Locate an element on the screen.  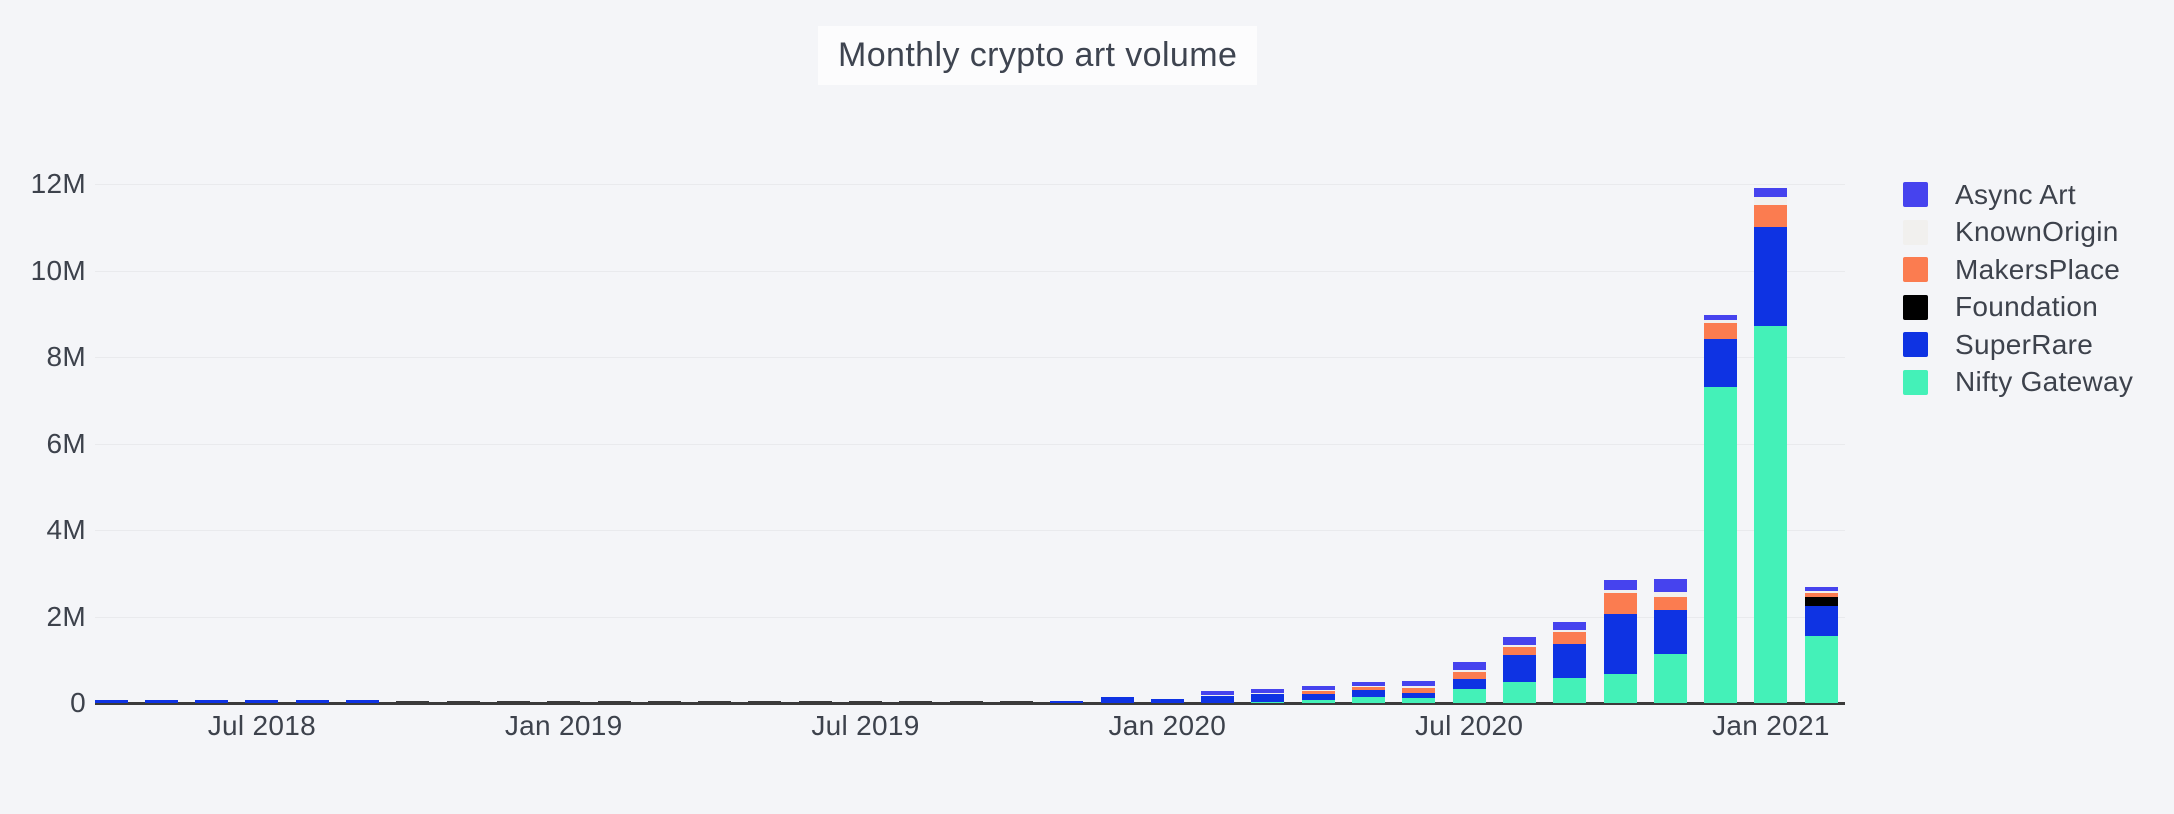
bar-jun-2020 is located at coordinates (1419, 691).